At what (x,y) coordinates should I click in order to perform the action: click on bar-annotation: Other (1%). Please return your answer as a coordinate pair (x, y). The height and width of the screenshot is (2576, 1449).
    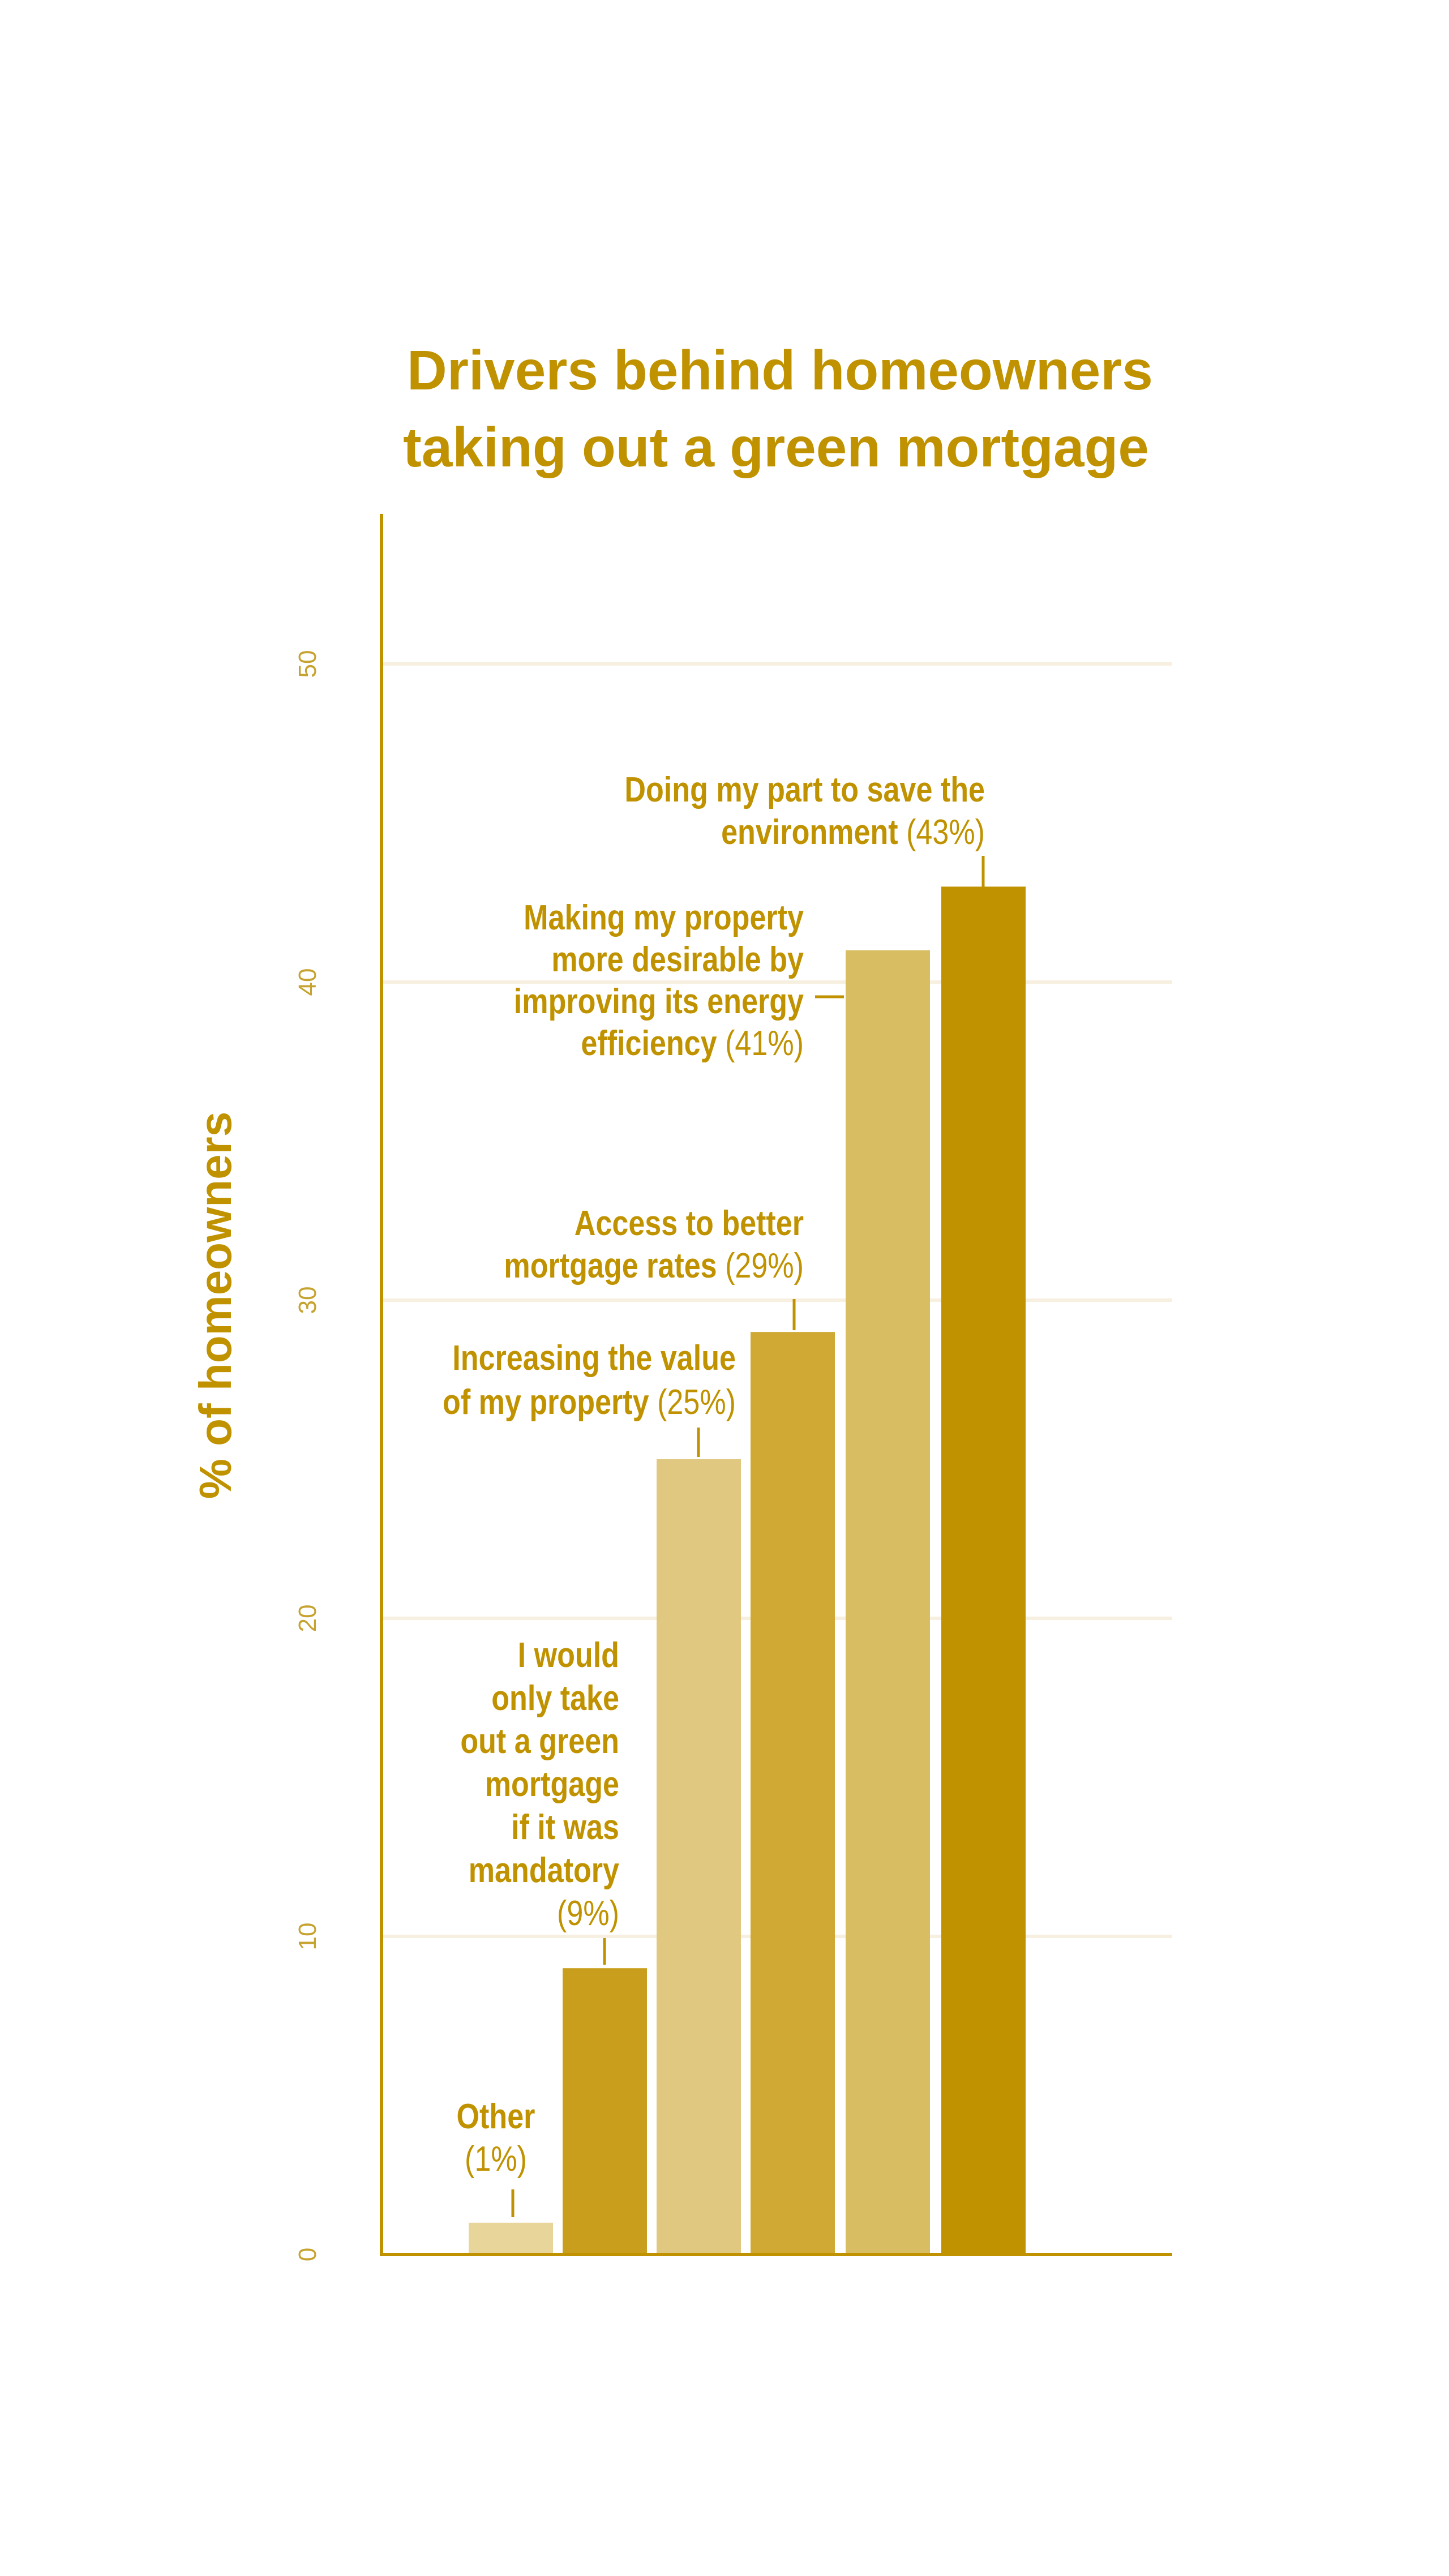
    Looking at the image, I should click on (496, 2138).